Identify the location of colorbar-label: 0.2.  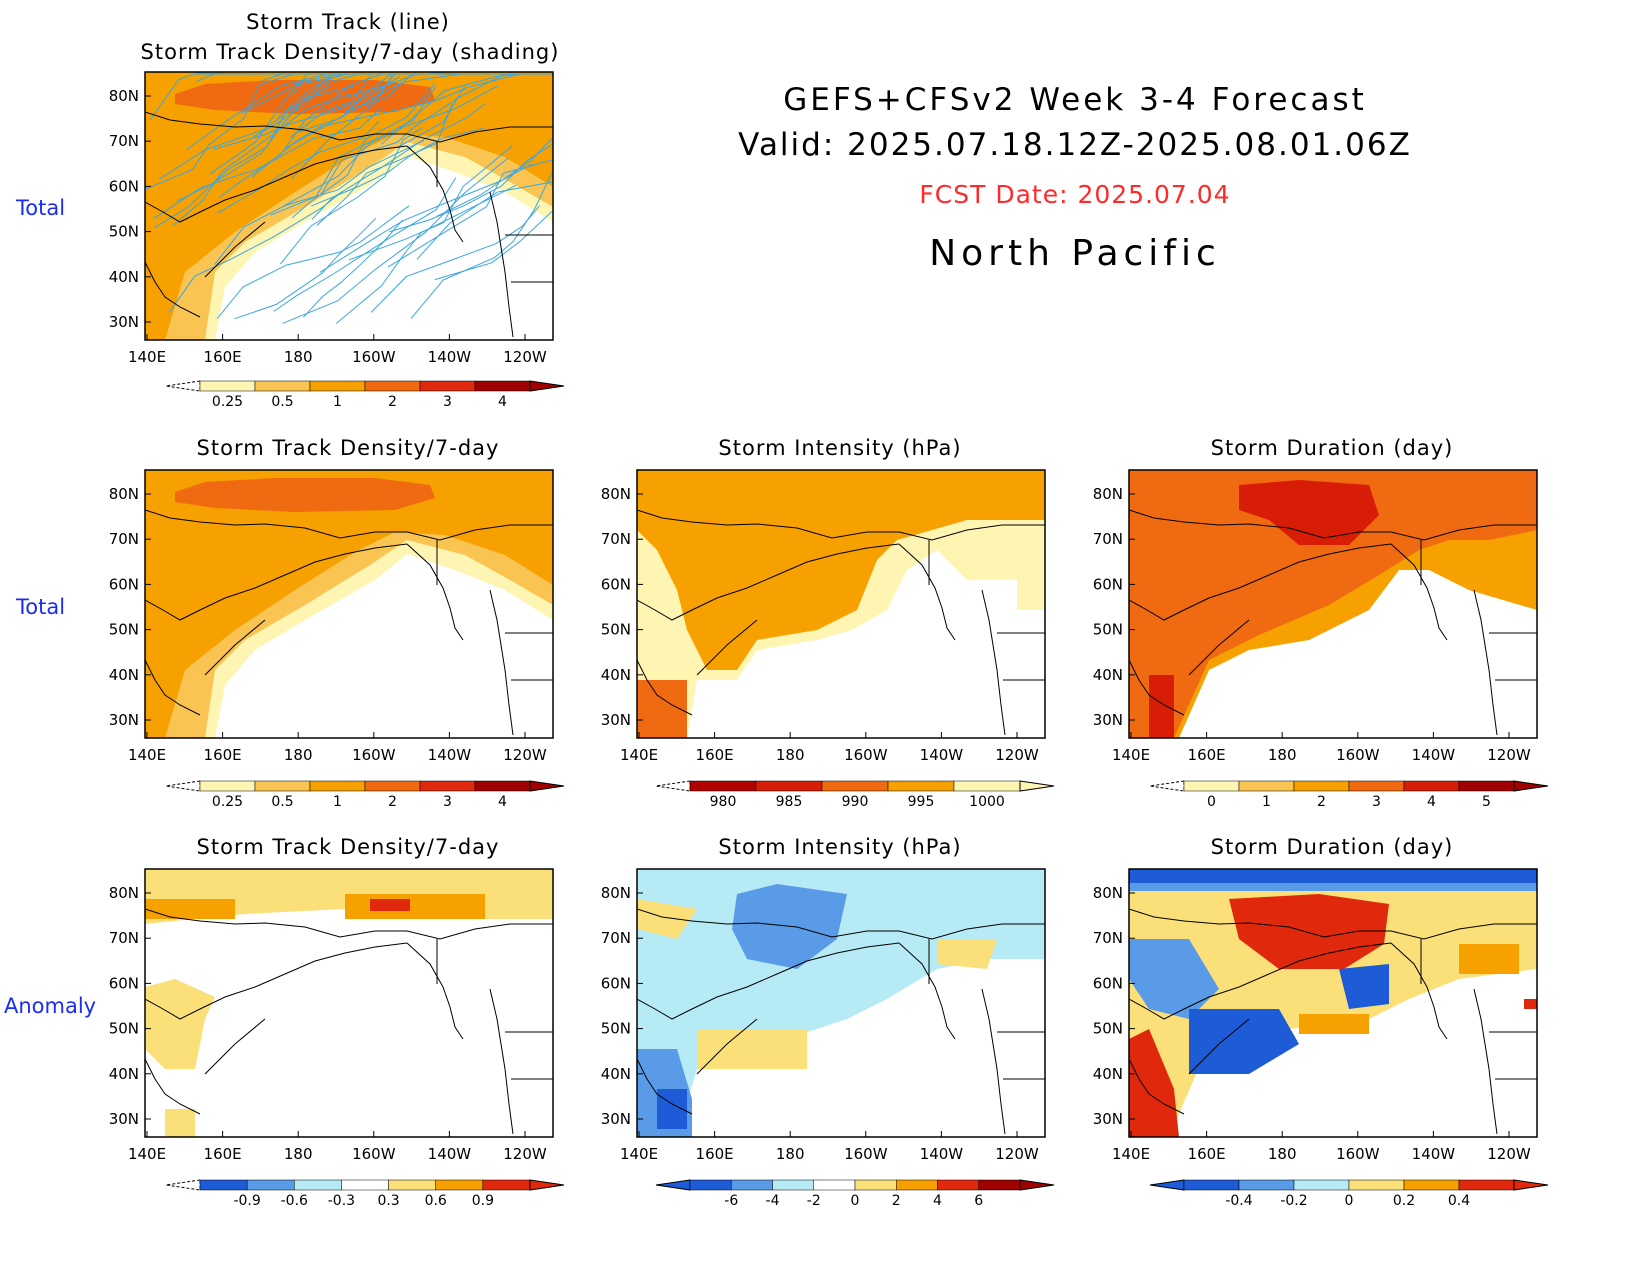
(1404, 1201).